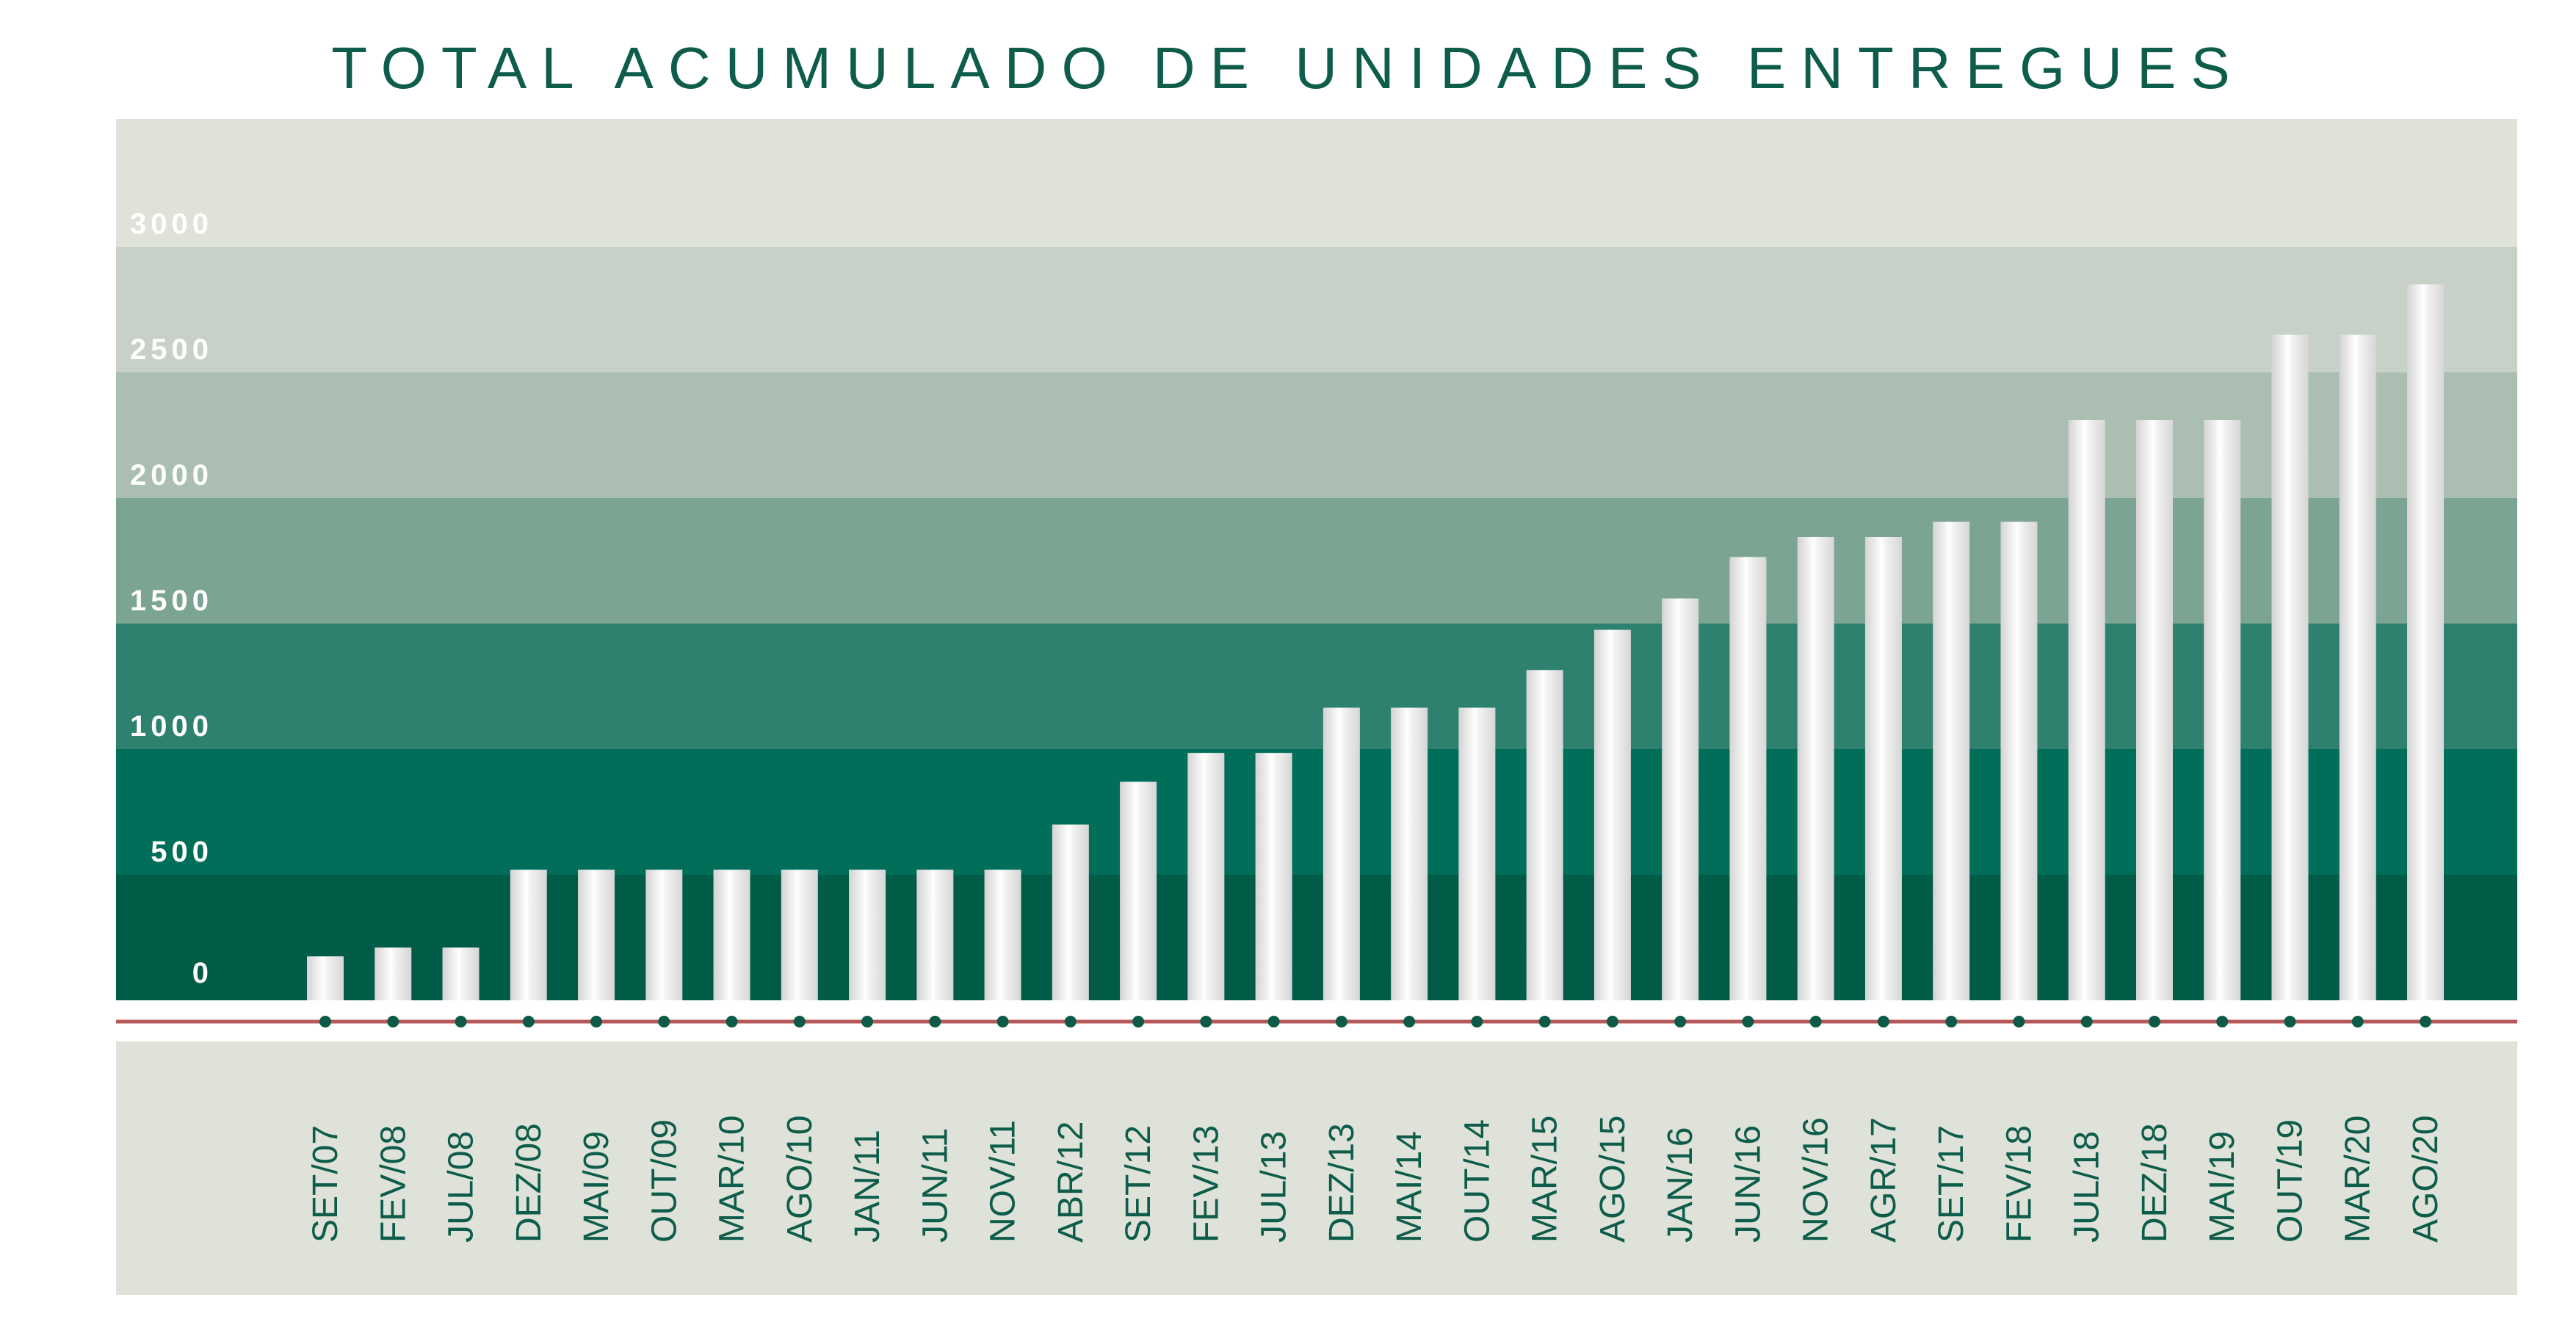 This screenshot has height=1322, width=2576. Describe the element at coordinates (529, 1183) in the screenshot. I see `x-tick-label: DEZ/08` at that location.